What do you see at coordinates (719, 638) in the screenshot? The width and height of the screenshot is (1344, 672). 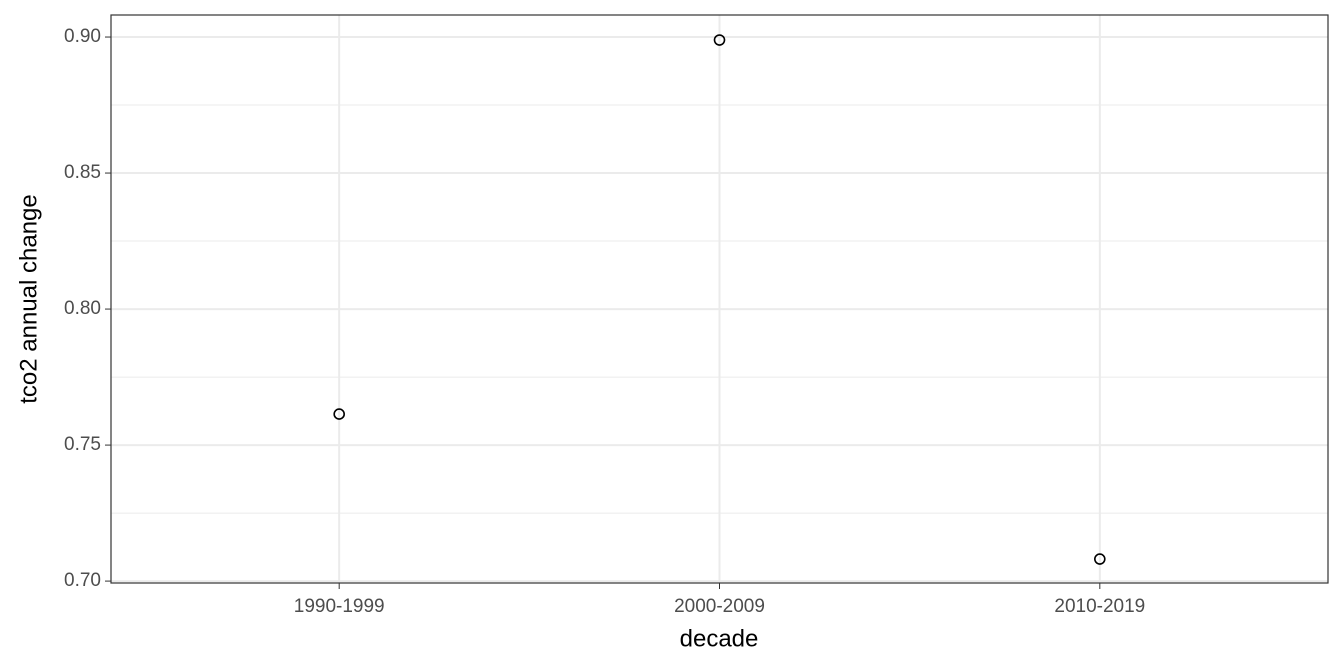 I see `x-axis-title: decade` at bounding box center [719, 638].